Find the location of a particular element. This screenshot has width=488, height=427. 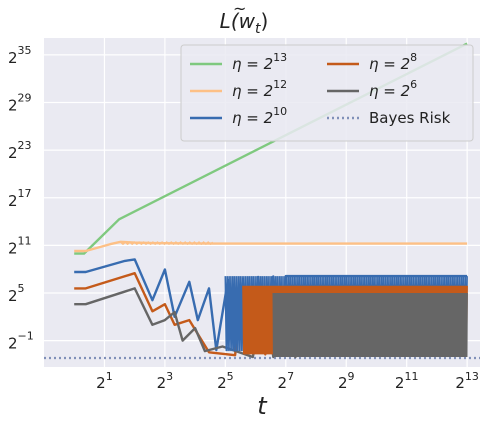

x-tick-label-2: 25 is located at coordinates (225, 381).